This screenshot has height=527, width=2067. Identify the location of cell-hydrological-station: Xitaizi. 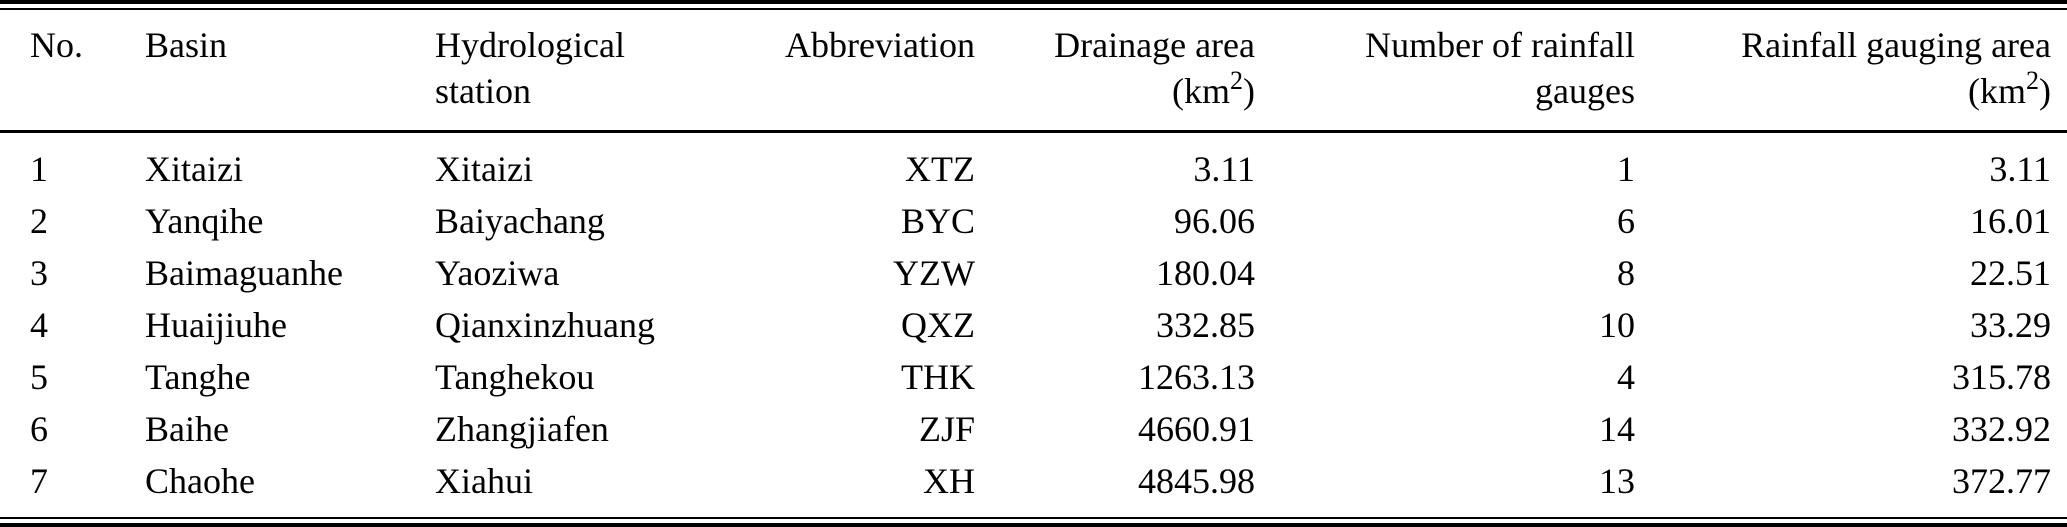
(484, 169).